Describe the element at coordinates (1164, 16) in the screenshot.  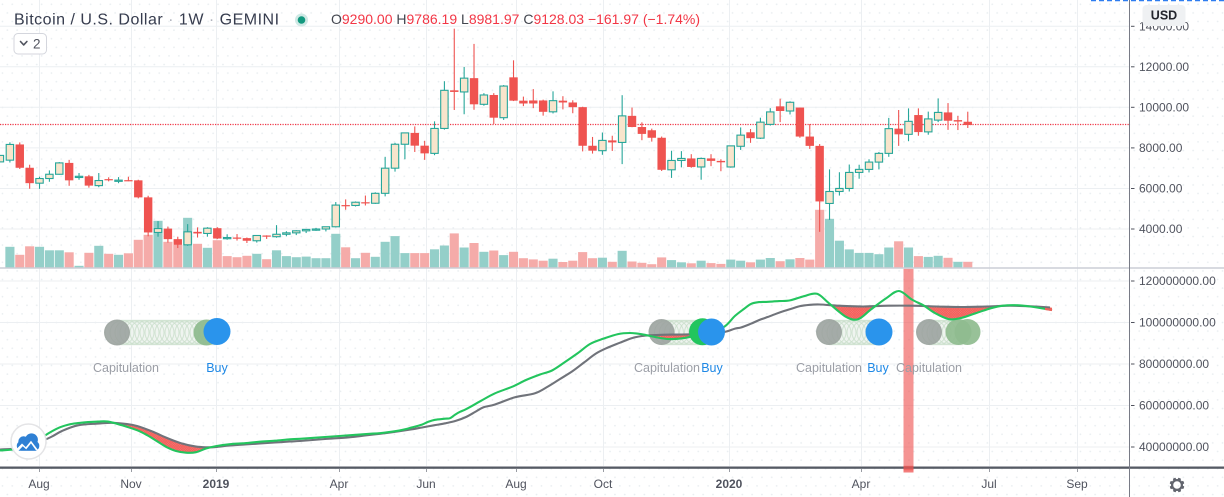
I see `svg-text: USD` at that location.